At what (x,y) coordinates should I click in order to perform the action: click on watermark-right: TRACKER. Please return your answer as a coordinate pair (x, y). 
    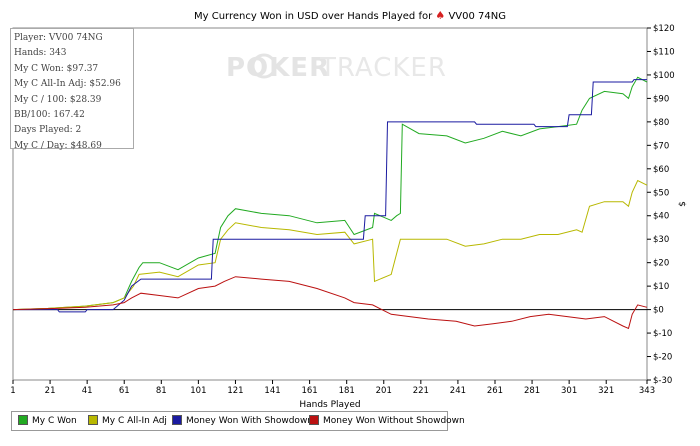
    Looking at the image, I should click on (383, 68).